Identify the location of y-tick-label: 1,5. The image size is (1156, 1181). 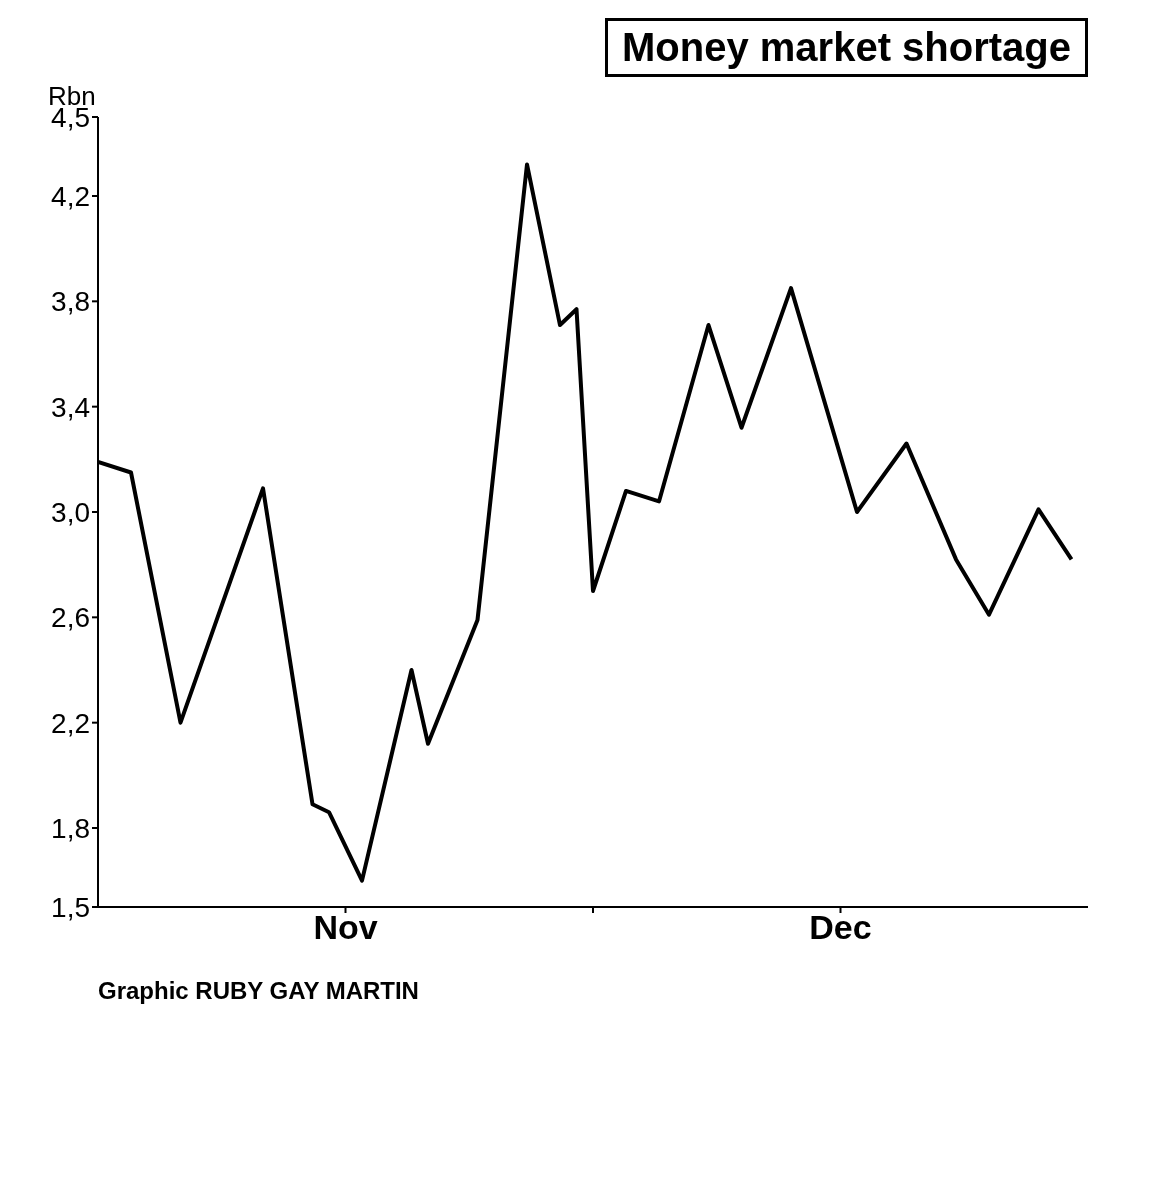
(70, 907).